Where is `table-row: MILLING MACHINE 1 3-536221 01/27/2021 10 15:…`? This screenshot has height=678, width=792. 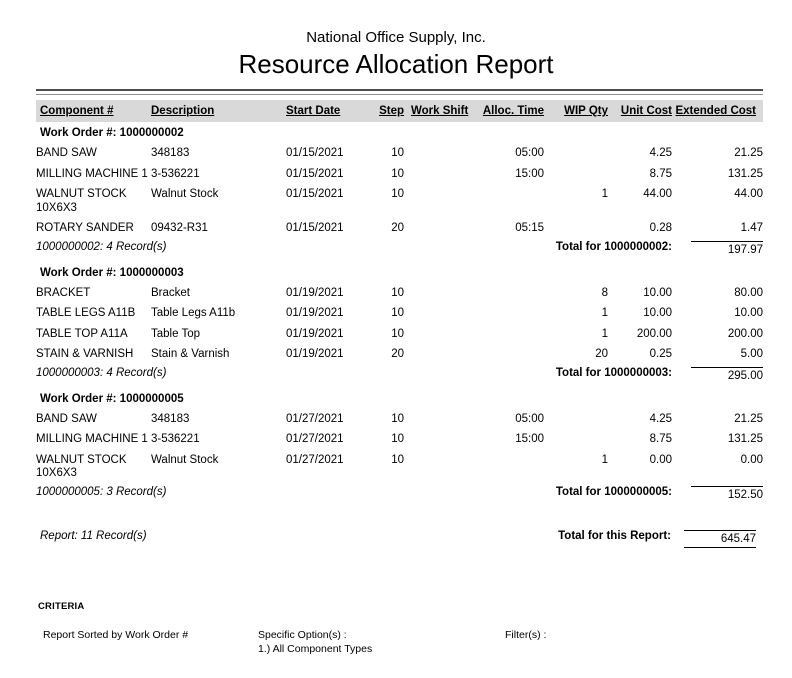
table-row: MILLING MACHINE 1 3-536221 01/27/2021 10 15:… is located at coordinates (399, 439).